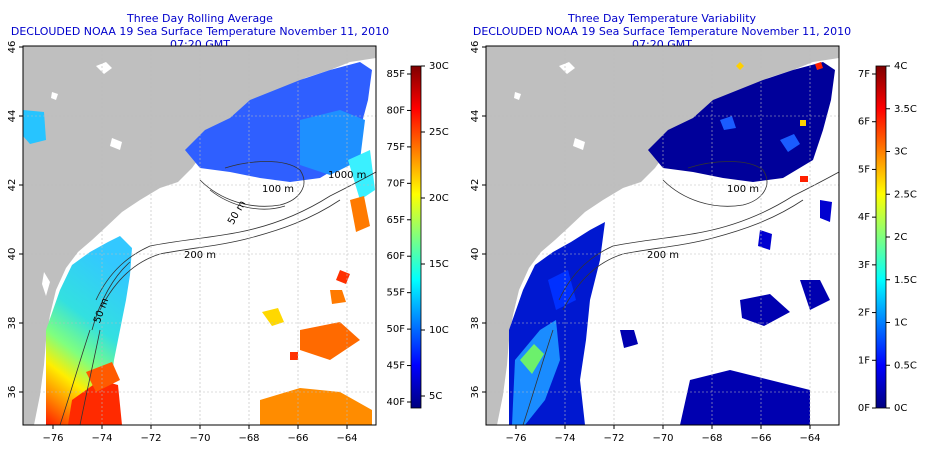  I want to click on colorbar-c-label: 5C, so click(435, 396).